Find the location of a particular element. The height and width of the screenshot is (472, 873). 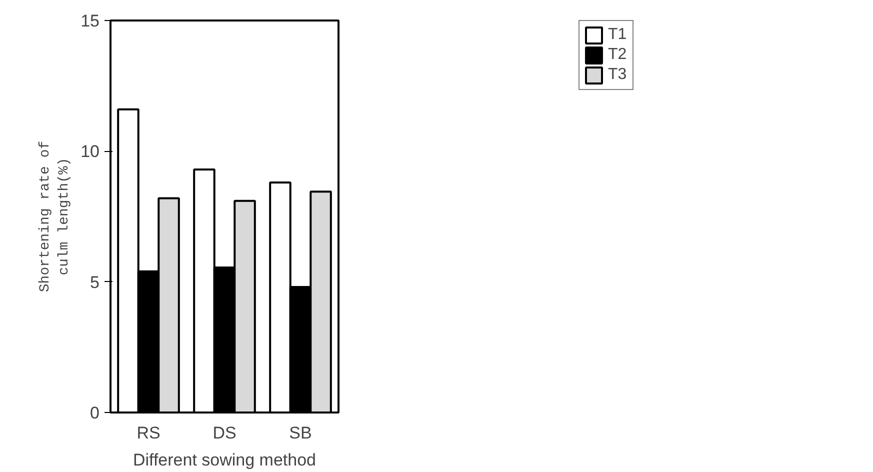

legend-label: T3 is located at coordinates (618, 75).